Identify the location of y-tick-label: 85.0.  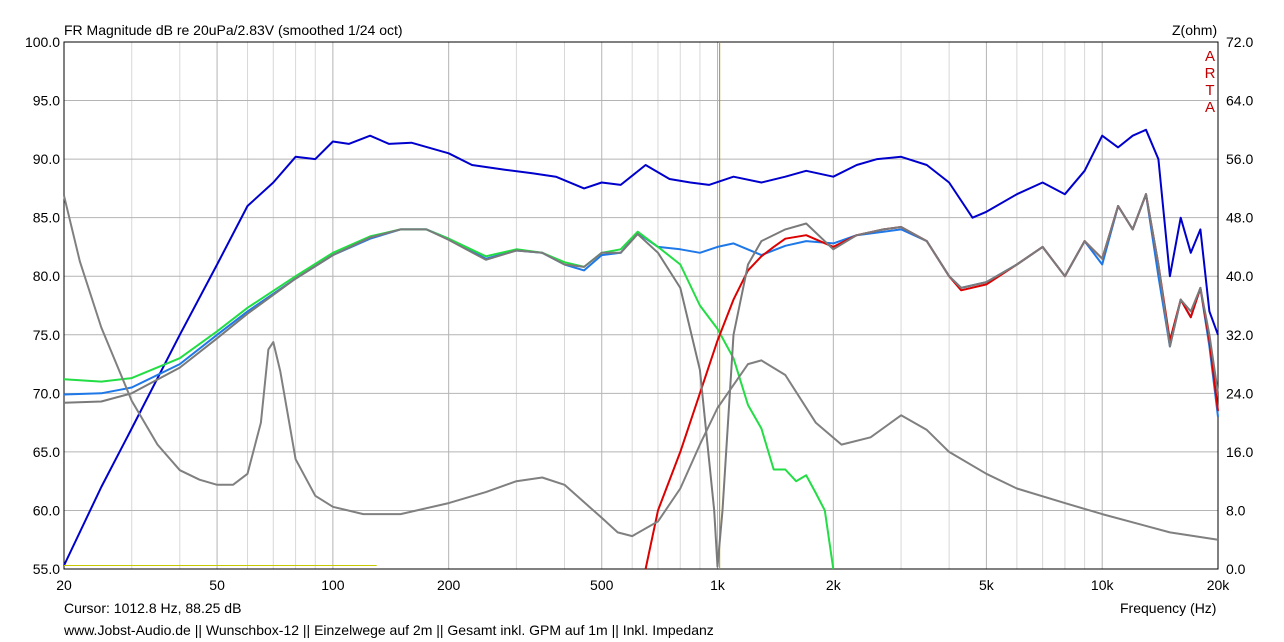
(46, 218).